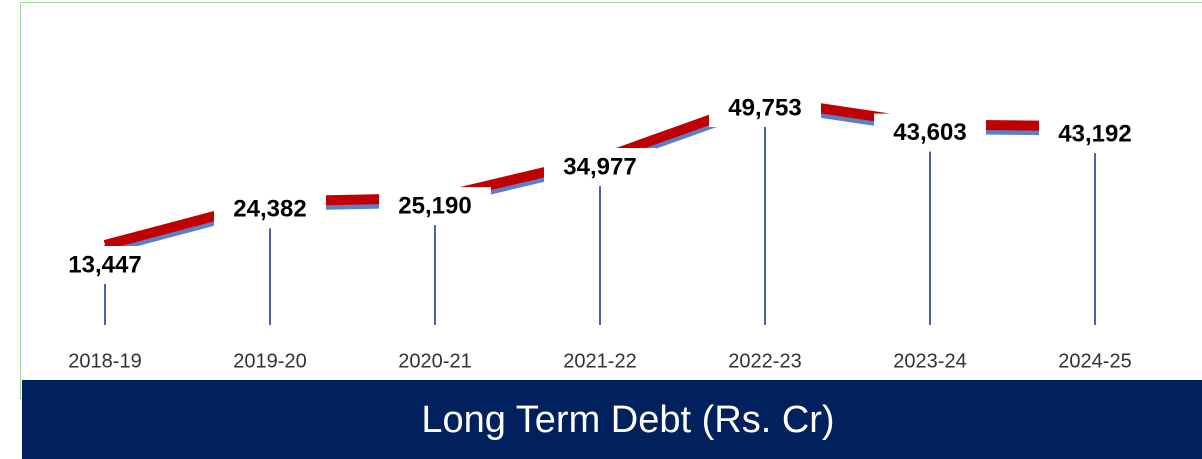  I want to click on data-label: 49,753, so click(764, 107).